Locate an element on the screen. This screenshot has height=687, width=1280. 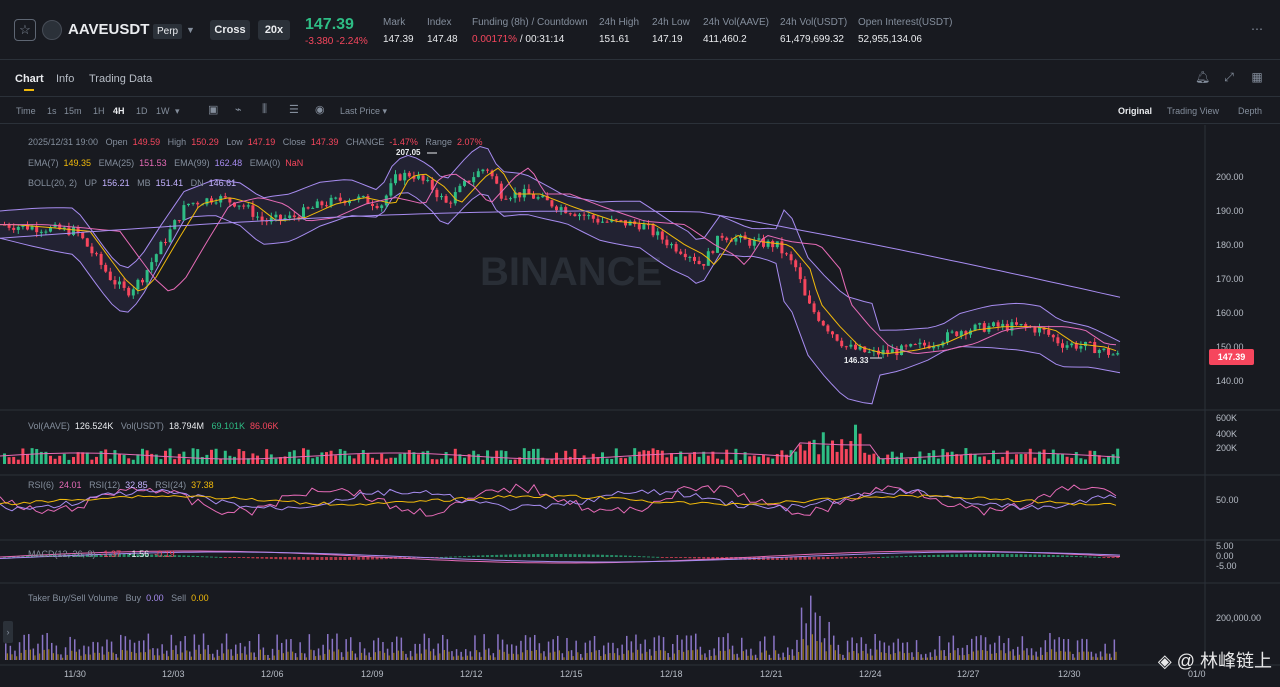
expand-side-icon: › is located at coordinates (8, 632).